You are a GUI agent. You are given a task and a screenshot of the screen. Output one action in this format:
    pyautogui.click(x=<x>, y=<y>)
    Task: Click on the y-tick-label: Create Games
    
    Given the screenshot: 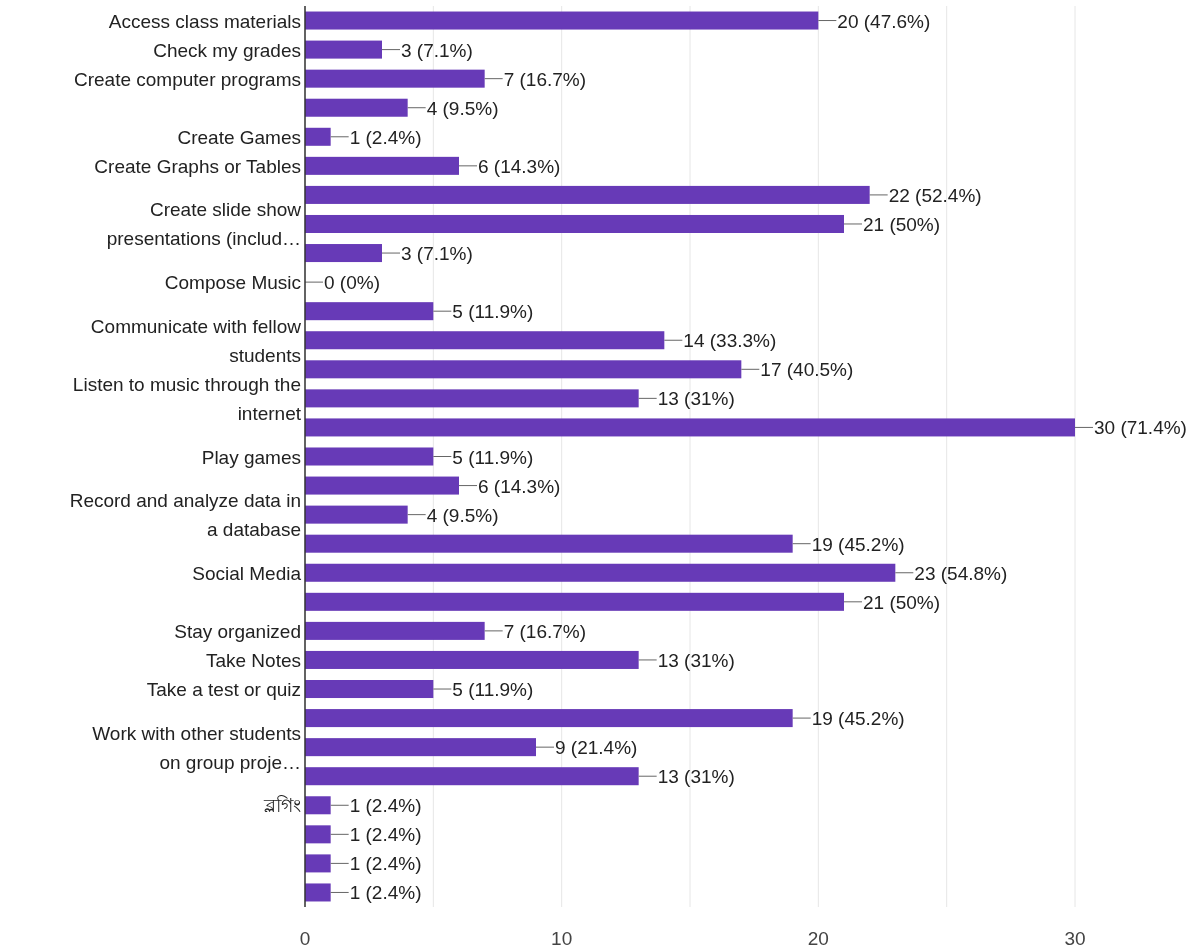 What is the action you would take?
    pyautogui.click(x=239, y=137)
    